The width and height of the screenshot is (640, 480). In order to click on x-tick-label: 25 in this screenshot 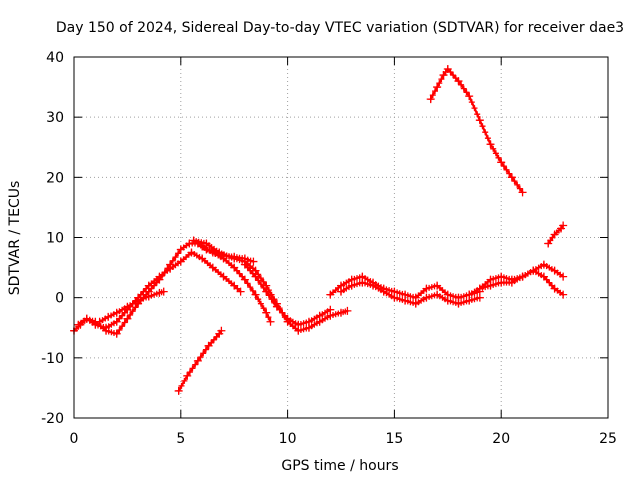, I will do `click(608, 439)`.